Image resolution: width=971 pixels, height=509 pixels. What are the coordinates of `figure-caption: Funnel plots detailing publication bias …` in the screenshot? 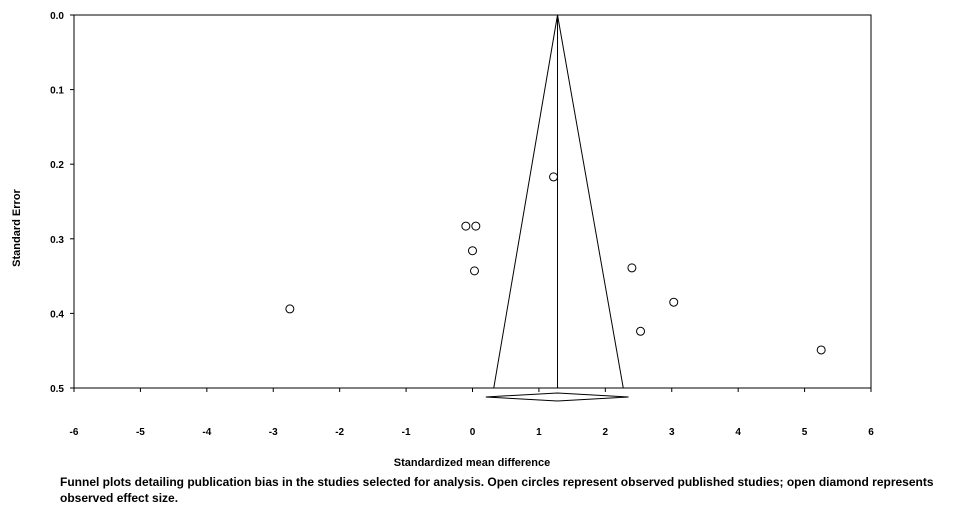 It's located at (497, 490).